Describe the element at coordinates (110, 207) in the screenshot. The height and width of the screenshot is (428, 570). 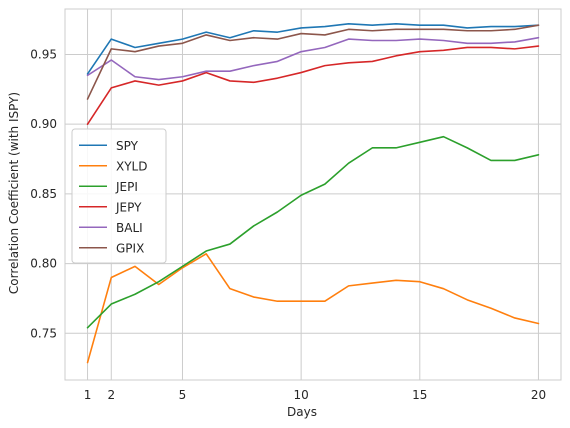
I see `legend-item: JEPY` at that location.